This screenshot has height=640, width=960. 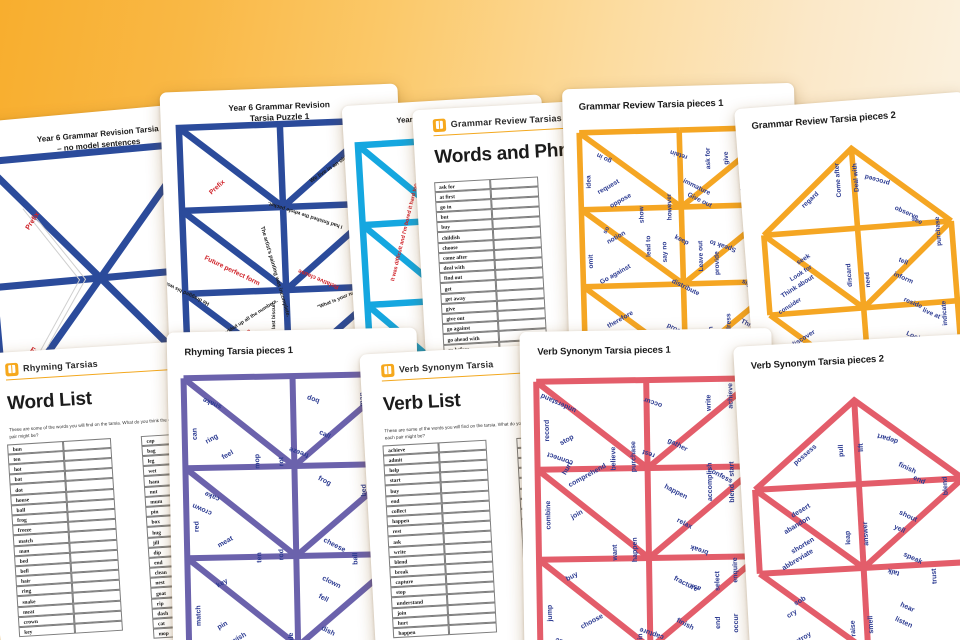 I want to click on tarsia-label: combine, so click(x=548, y=515).